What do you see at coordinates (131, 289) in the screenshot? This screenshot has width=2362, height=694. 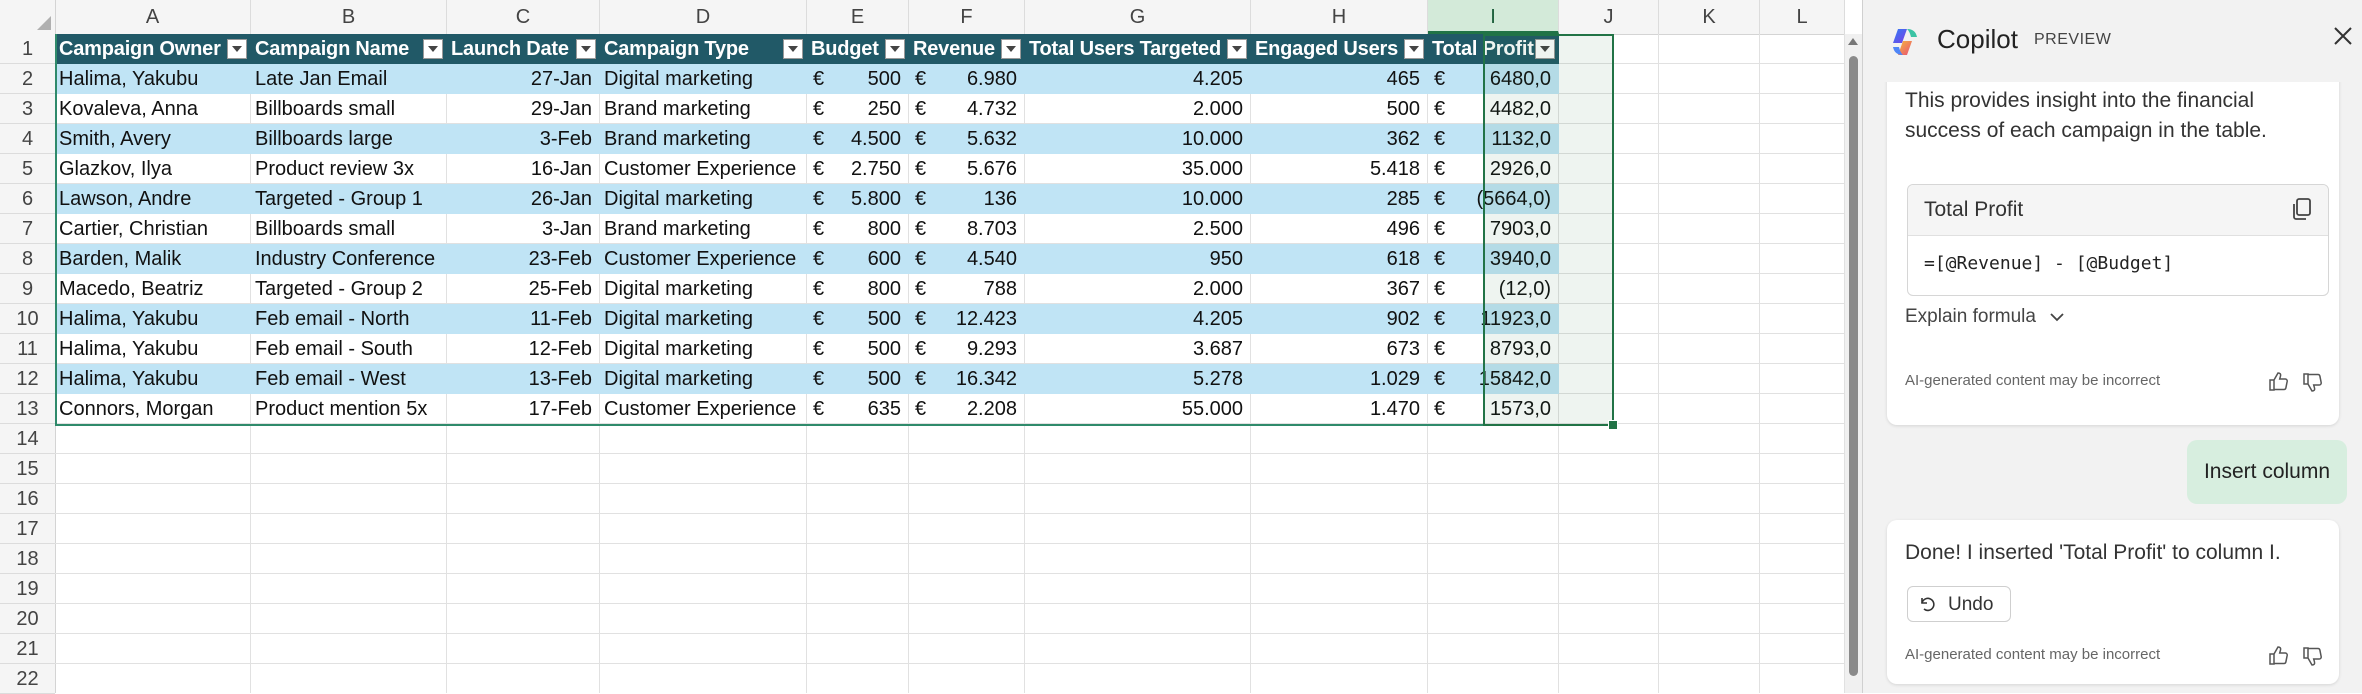 I see `cell-owner: Macedo, Beatriz` at bounding box center [131, 289].